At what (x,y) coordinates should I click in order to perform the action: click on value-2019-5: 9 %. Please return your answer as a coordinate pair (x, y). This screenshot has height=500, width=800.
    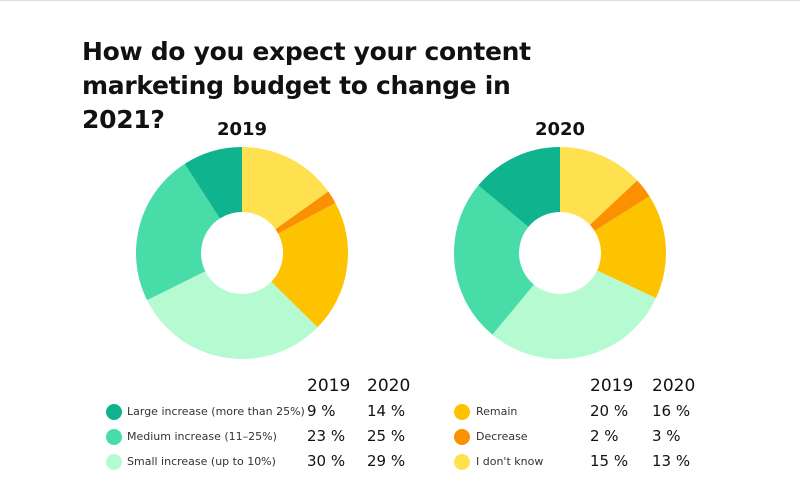
    Looking at the image, I should click on (321, 411).